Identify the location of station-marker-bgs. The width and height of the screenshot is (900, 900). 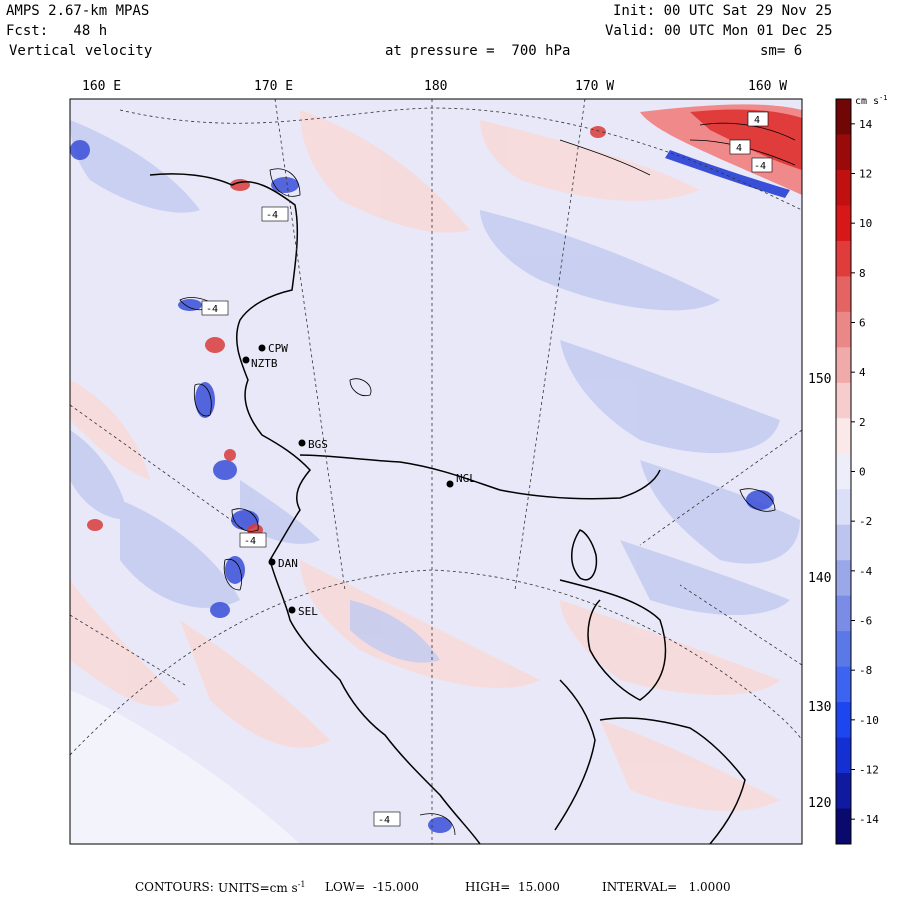
(302, 443).